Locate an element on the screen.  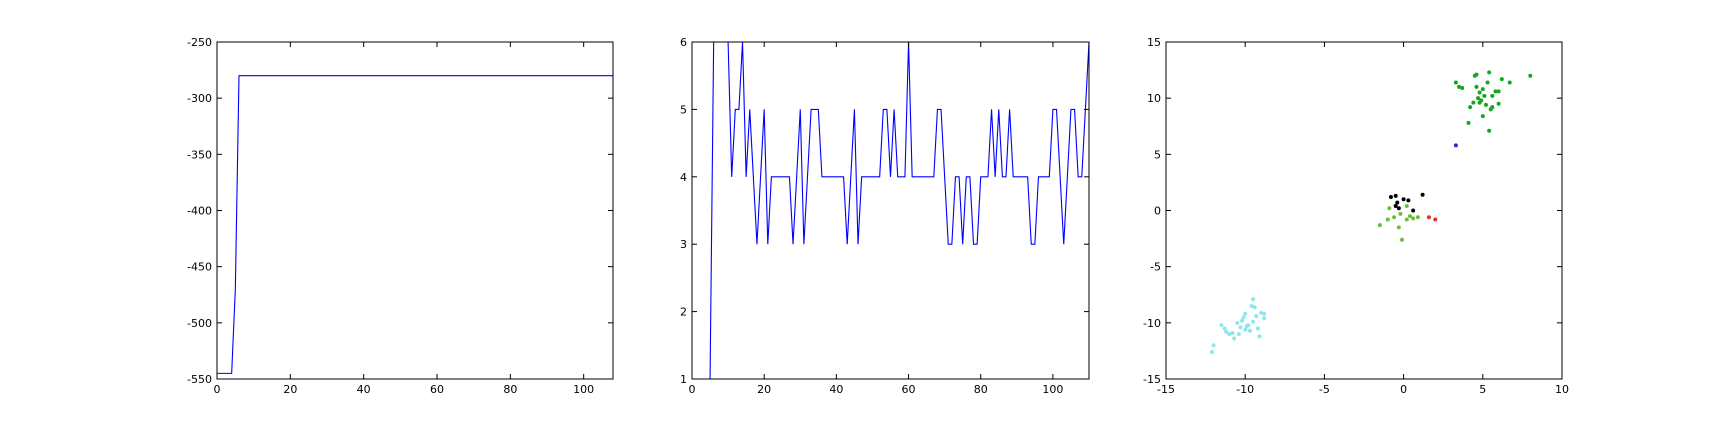
y-tick-label: 5 is located at coordinates (683, 109).